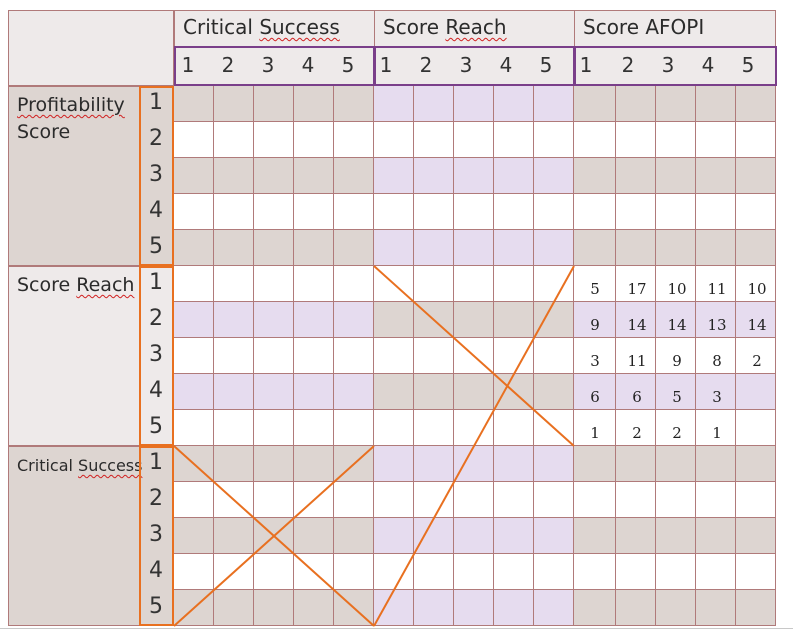  What do you see at coordinates (595, 397) in the screenshot?
I see `matrix-value: 6` at bounding box center [595, 397].